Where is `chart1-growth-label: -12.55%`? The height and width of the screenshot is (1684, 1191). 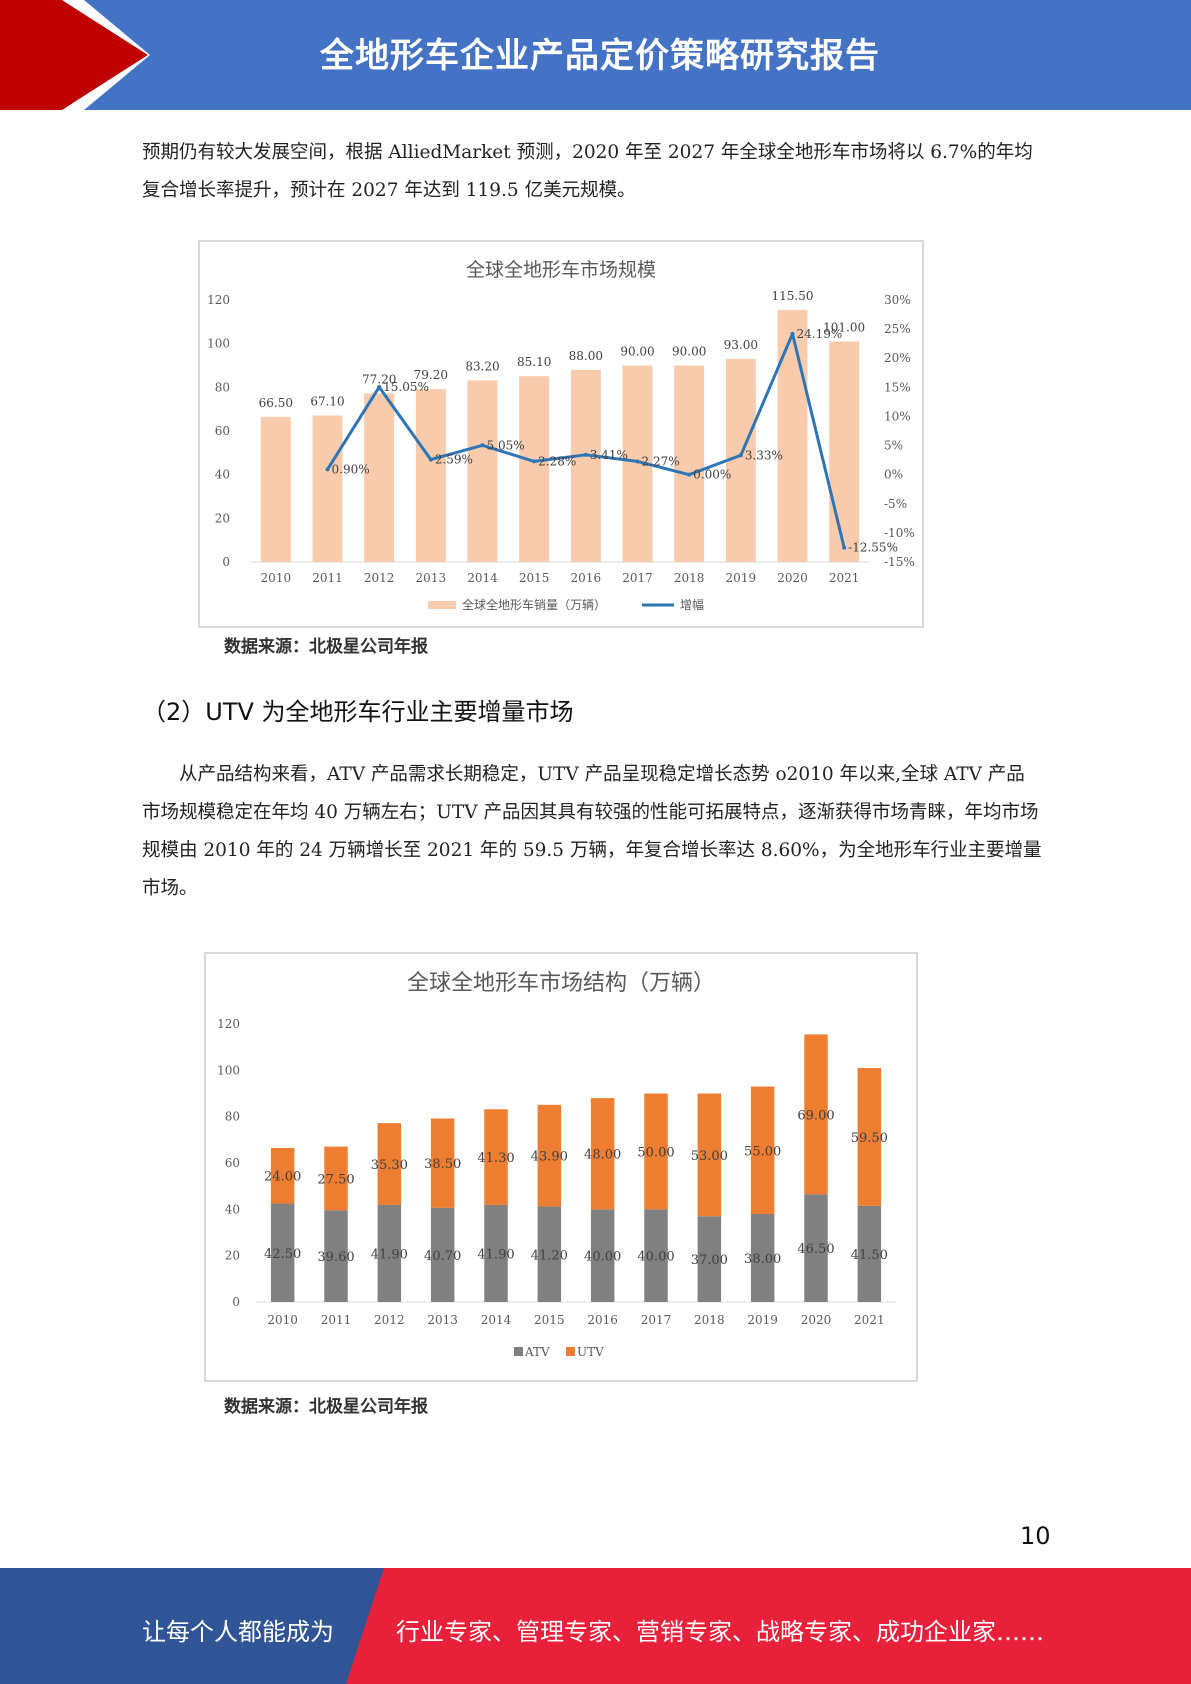
chart1-growth-label: -12.55% is located at coordinates (873, 548).